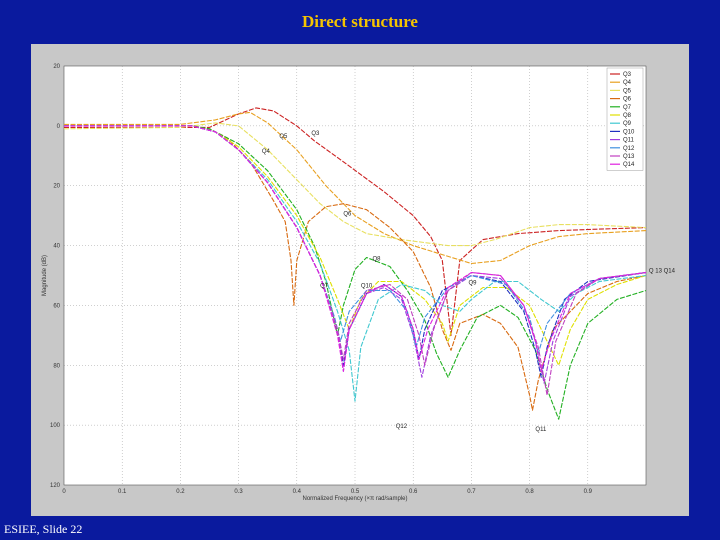  Describe the element at coordinates (588, 492) in the screenshot. I see `x-tick-label: 0.9` at that location.